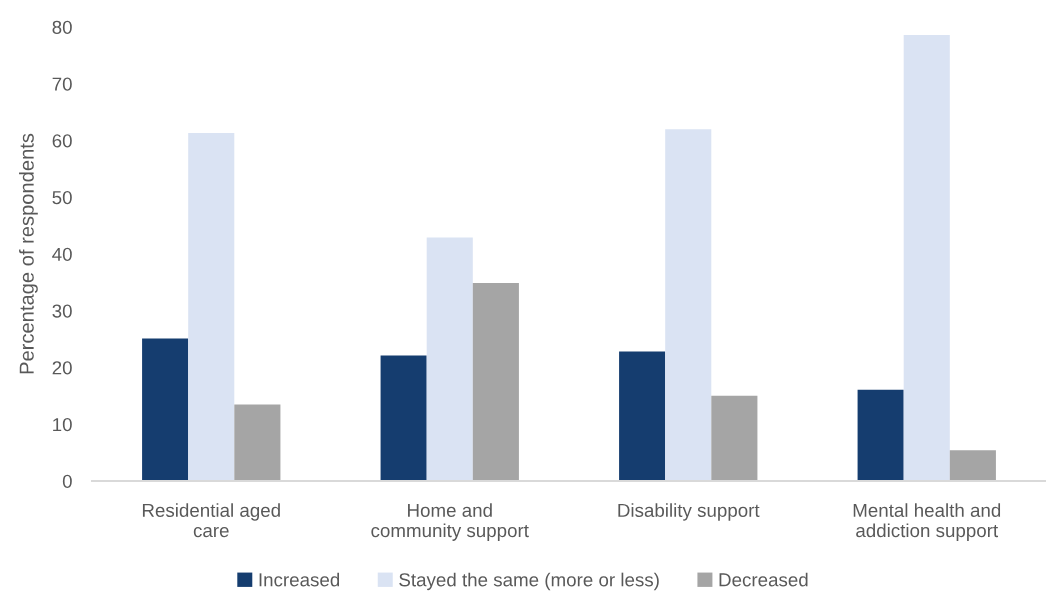 Image resolution: width=1046 pixels, height=604 pixels. What do you see at coordinates (927, 522) in the screenshot?
I see `x-tick-label: Mental health and addiction support` at bounding box center [927, 522].